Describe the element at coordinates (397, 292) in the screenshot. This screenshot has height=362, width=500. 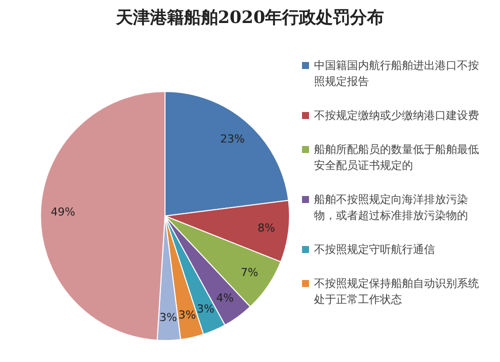
I see `legend-label: 不按照规定保持船舶自动识别系统处于正常工作状态` at that location.